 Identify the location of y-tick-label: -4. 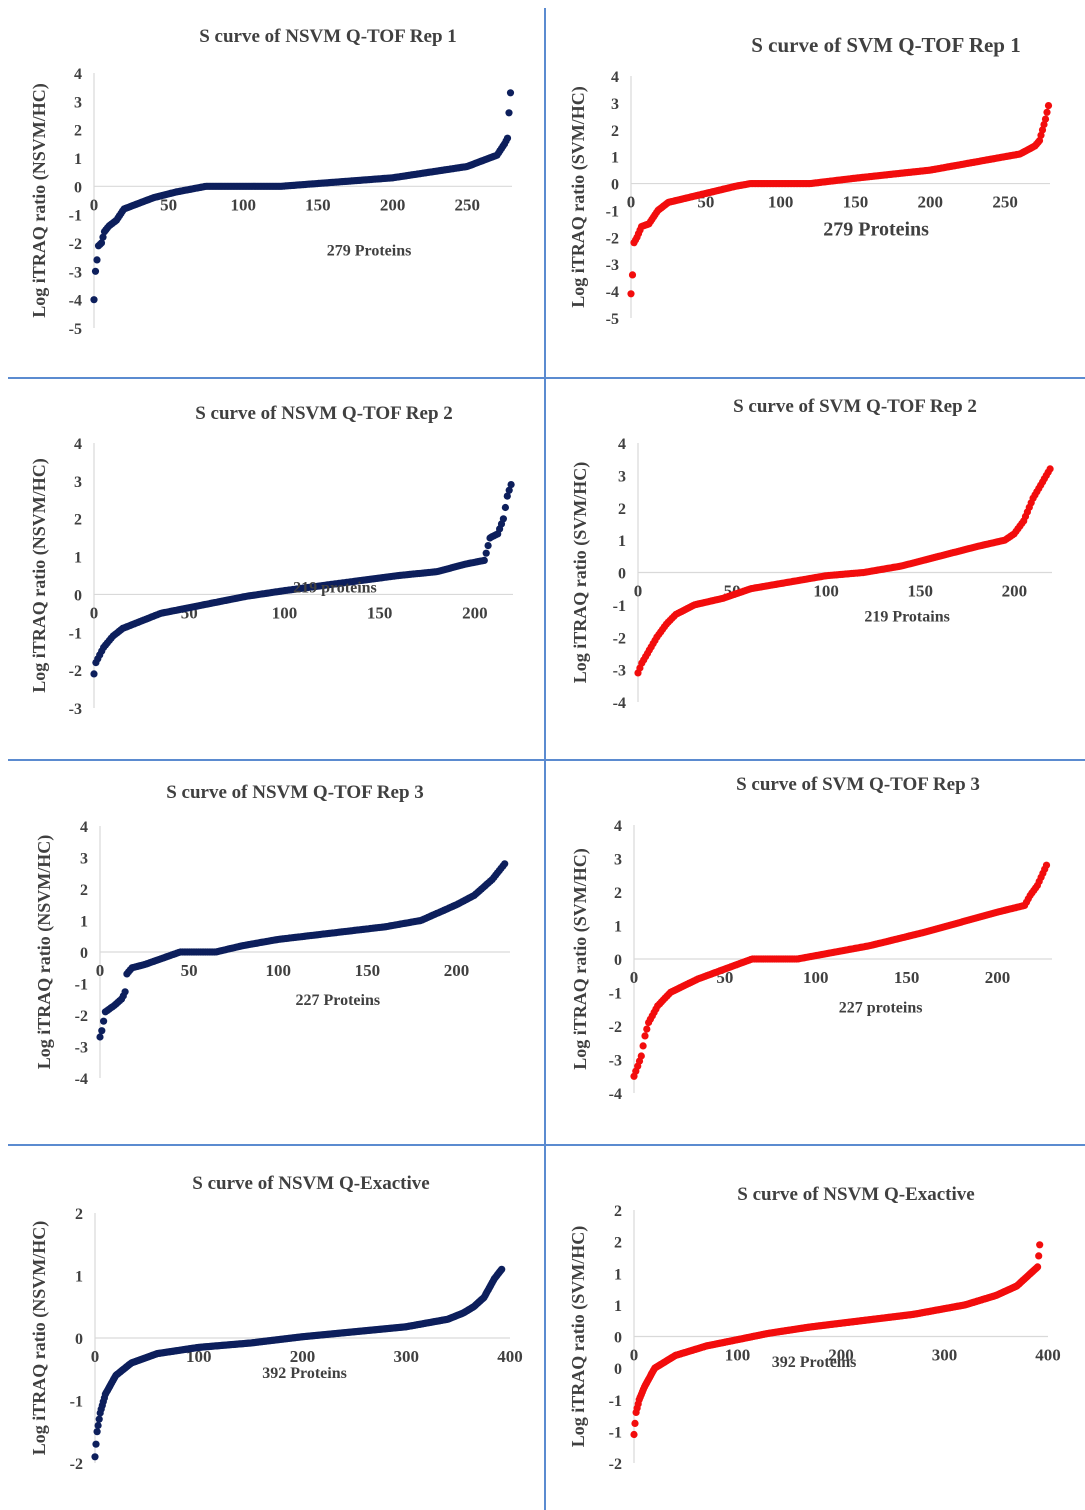
(615, 1094).